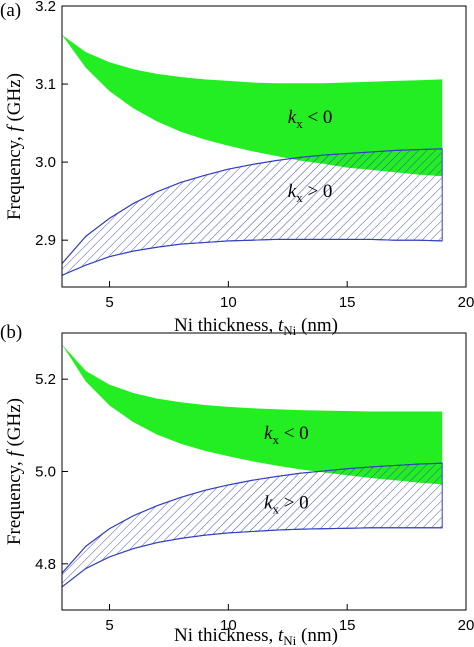  What do you see at coordinates (45, 379) in the screenshot?
I see `y-tick-label: 5.2` at bounding box center [45, 379].